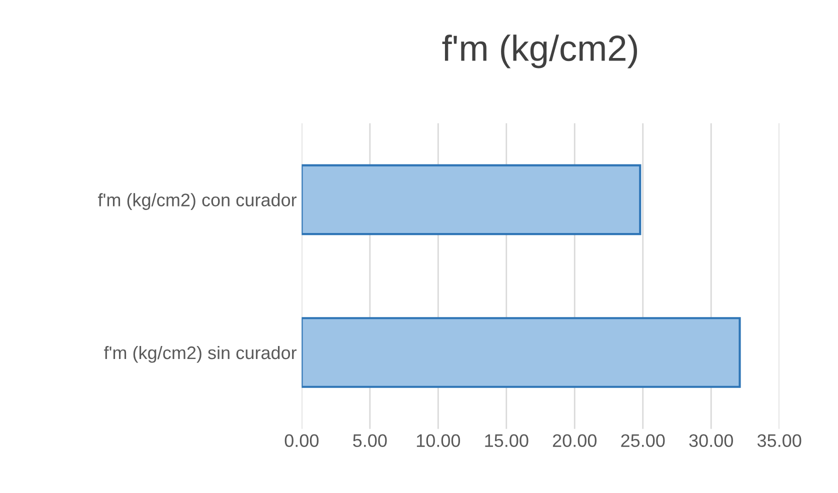 Image resolution: width=838 pixels, height=493 pixels. Describe the element at coordinates (711, 441) in the screenshot. I see `x-tick-label: 30.00` at that location.